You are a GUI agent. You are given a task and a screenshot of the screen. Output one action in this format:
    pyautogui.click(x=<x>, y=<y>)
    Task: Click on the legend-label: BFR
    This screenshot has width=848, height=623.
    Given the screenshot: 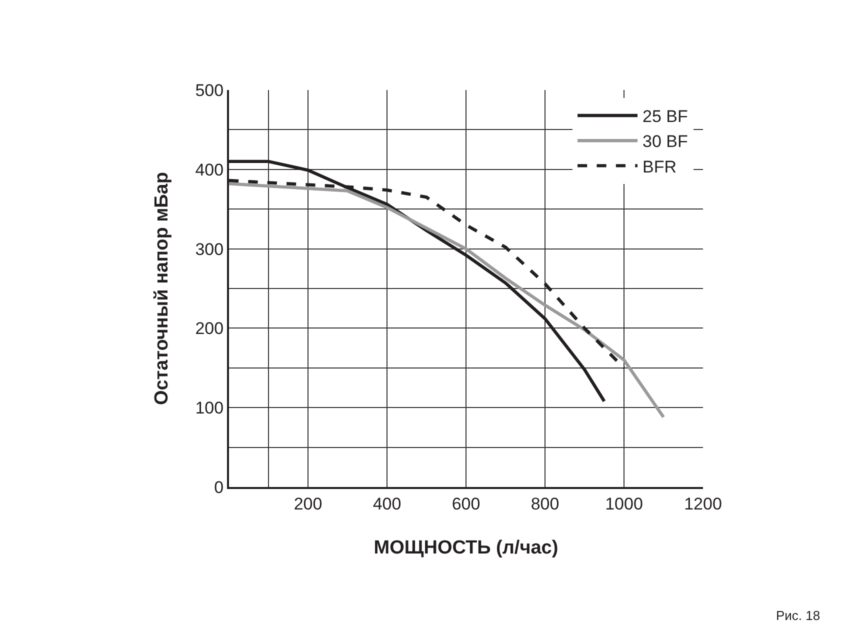 What is the action you would take?
    pyautogui.click(x=659, y=166)
    